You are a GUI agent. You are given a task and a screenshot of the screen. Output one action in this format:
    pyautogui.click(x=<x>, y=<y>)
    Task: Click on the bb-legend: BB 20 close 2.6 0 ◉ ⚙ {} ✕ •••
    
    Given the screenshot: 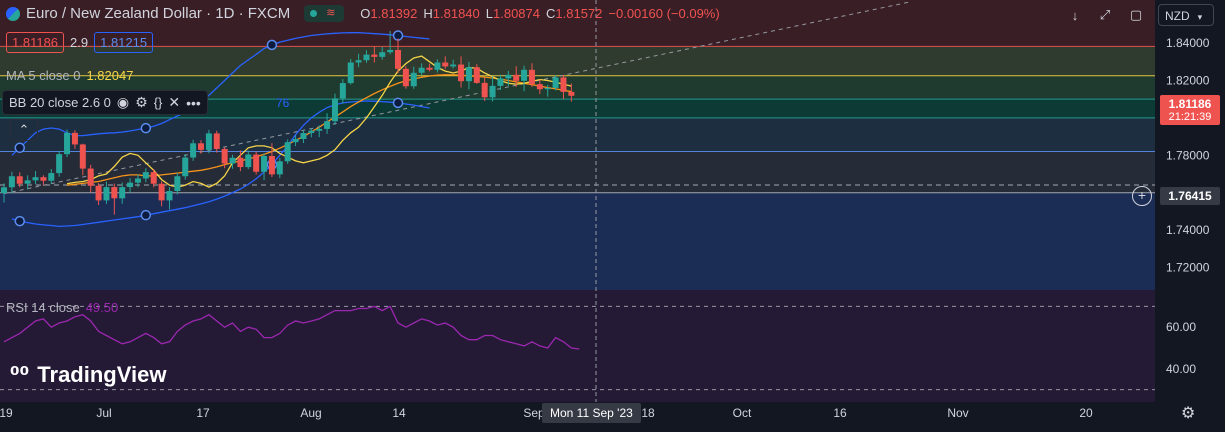 What is the action you would take?
    pyautogui.click(x=105, y=102)
    